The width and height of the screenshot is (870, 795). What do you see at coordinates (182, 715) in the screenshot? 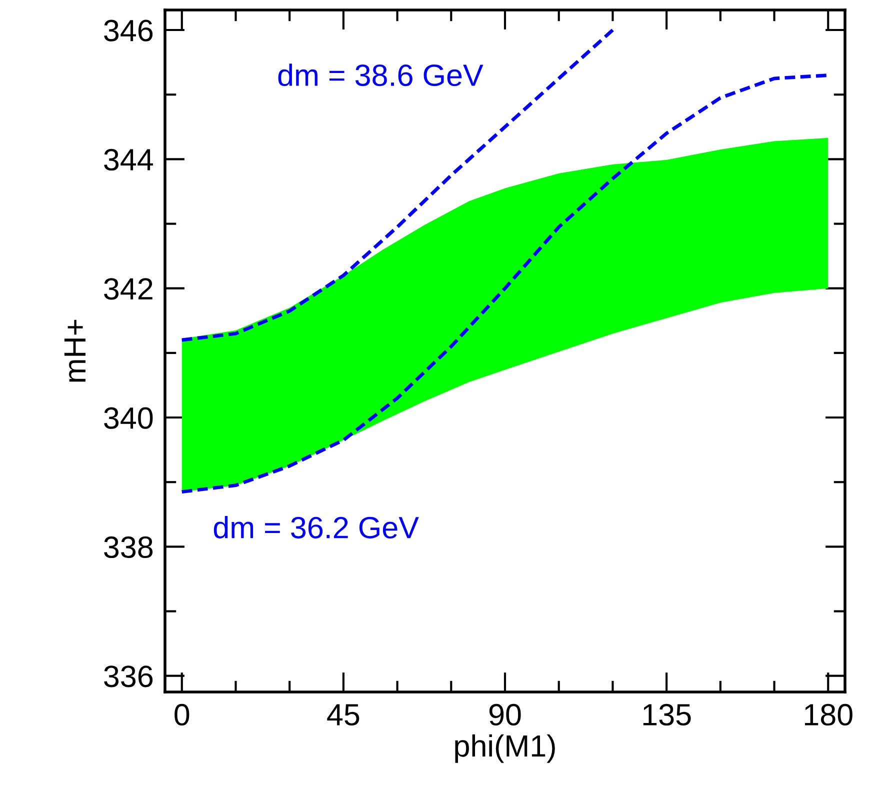
I see `x-tick-label: 0` at bounding box center [182, 715].